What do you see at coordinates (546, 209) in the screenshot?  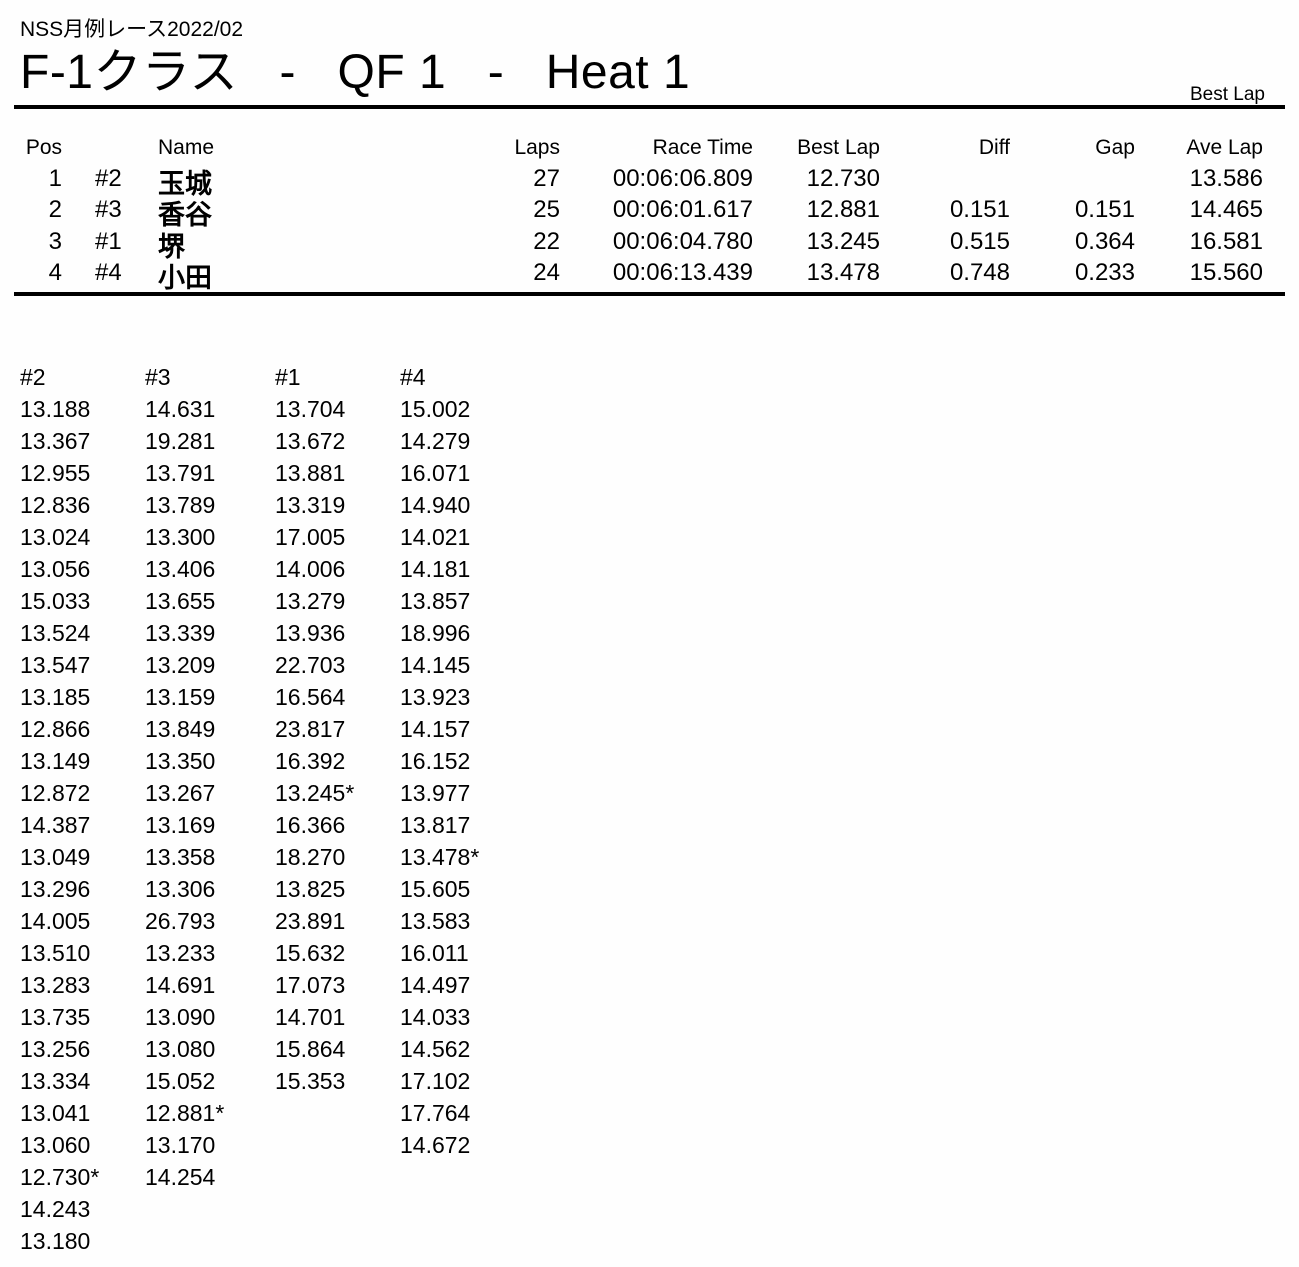 I see `laps-cell: 25` at bounding box center [546, 209].